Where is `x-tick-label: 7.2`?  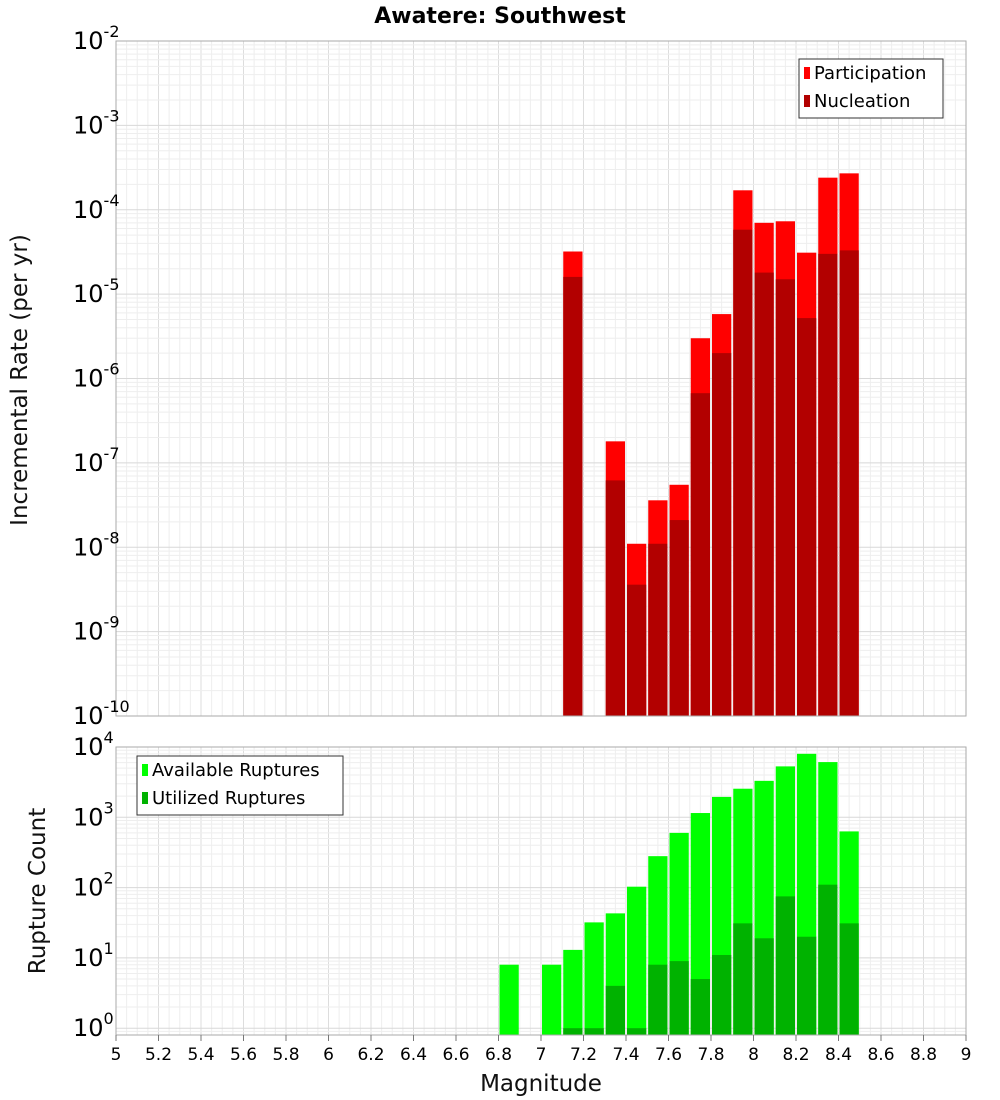
x-tick-label: 7.2 is located at coordinates (583, 1055).